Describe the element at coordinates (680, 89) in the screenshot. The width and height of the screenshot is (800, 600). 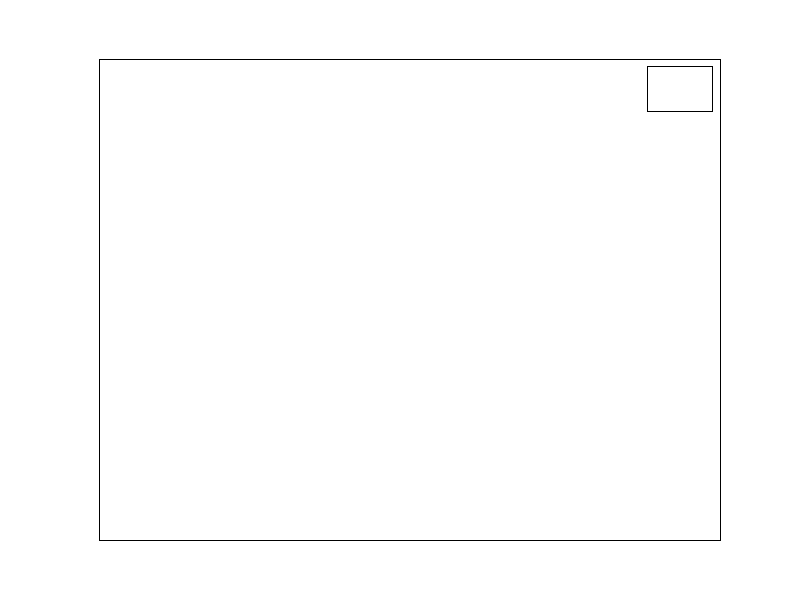
I see `legend` at that location.